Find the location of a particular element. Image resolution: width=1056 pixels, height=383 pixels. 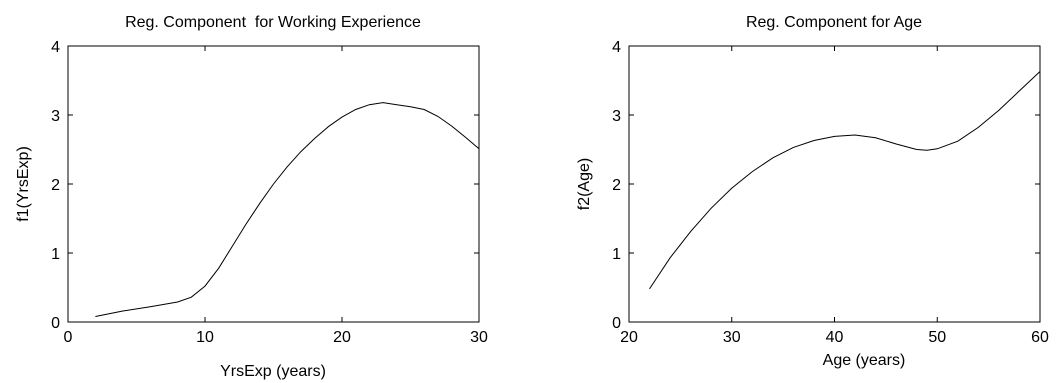

x-tick-label: 0 is located at coordinates (68, 337).